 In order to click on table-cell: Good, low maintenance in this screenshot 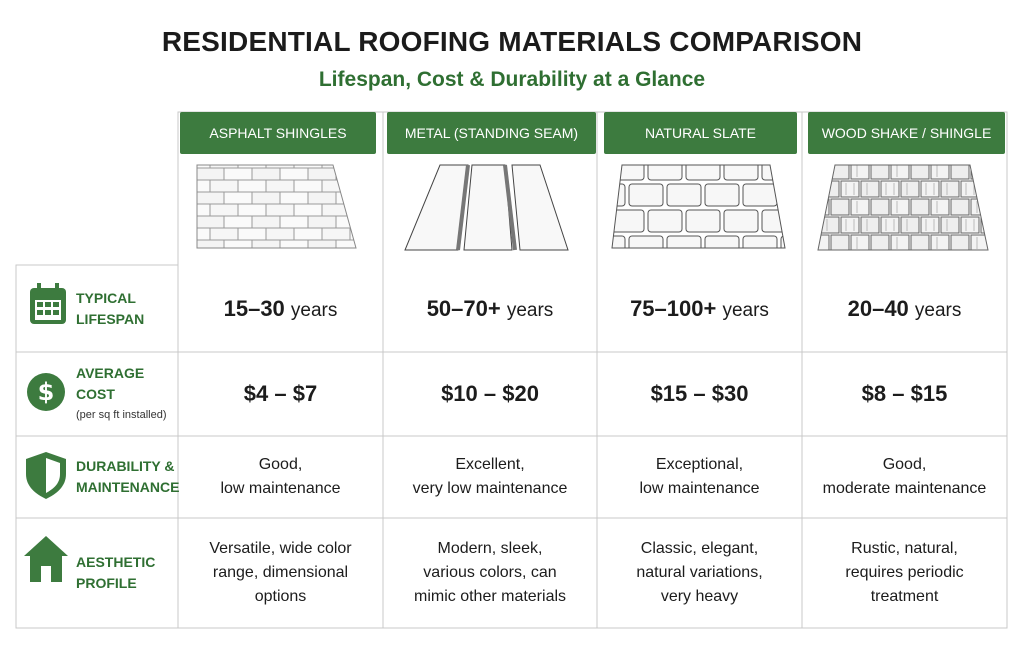, I will do `click(280, 477)`.